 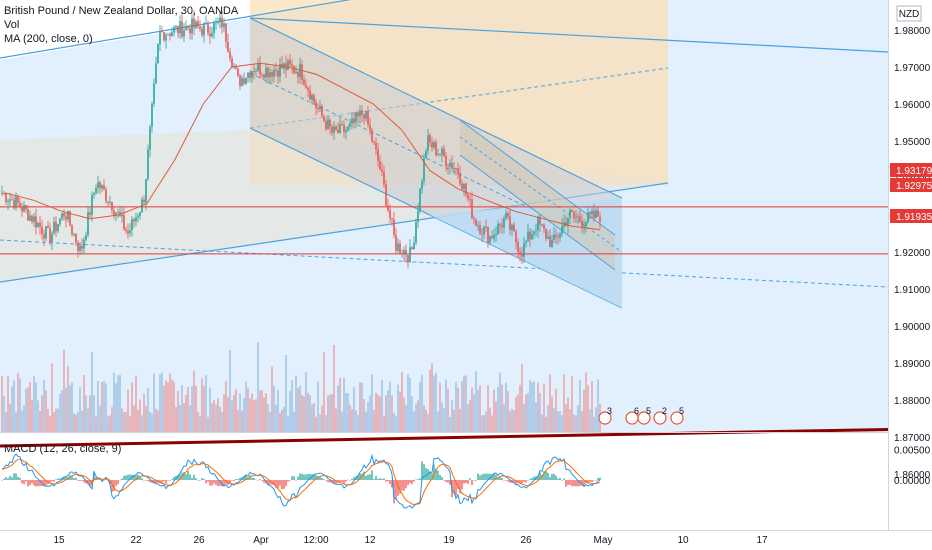 I want to click on price-tick-label: 1.88000, so click(x=912, y=401).